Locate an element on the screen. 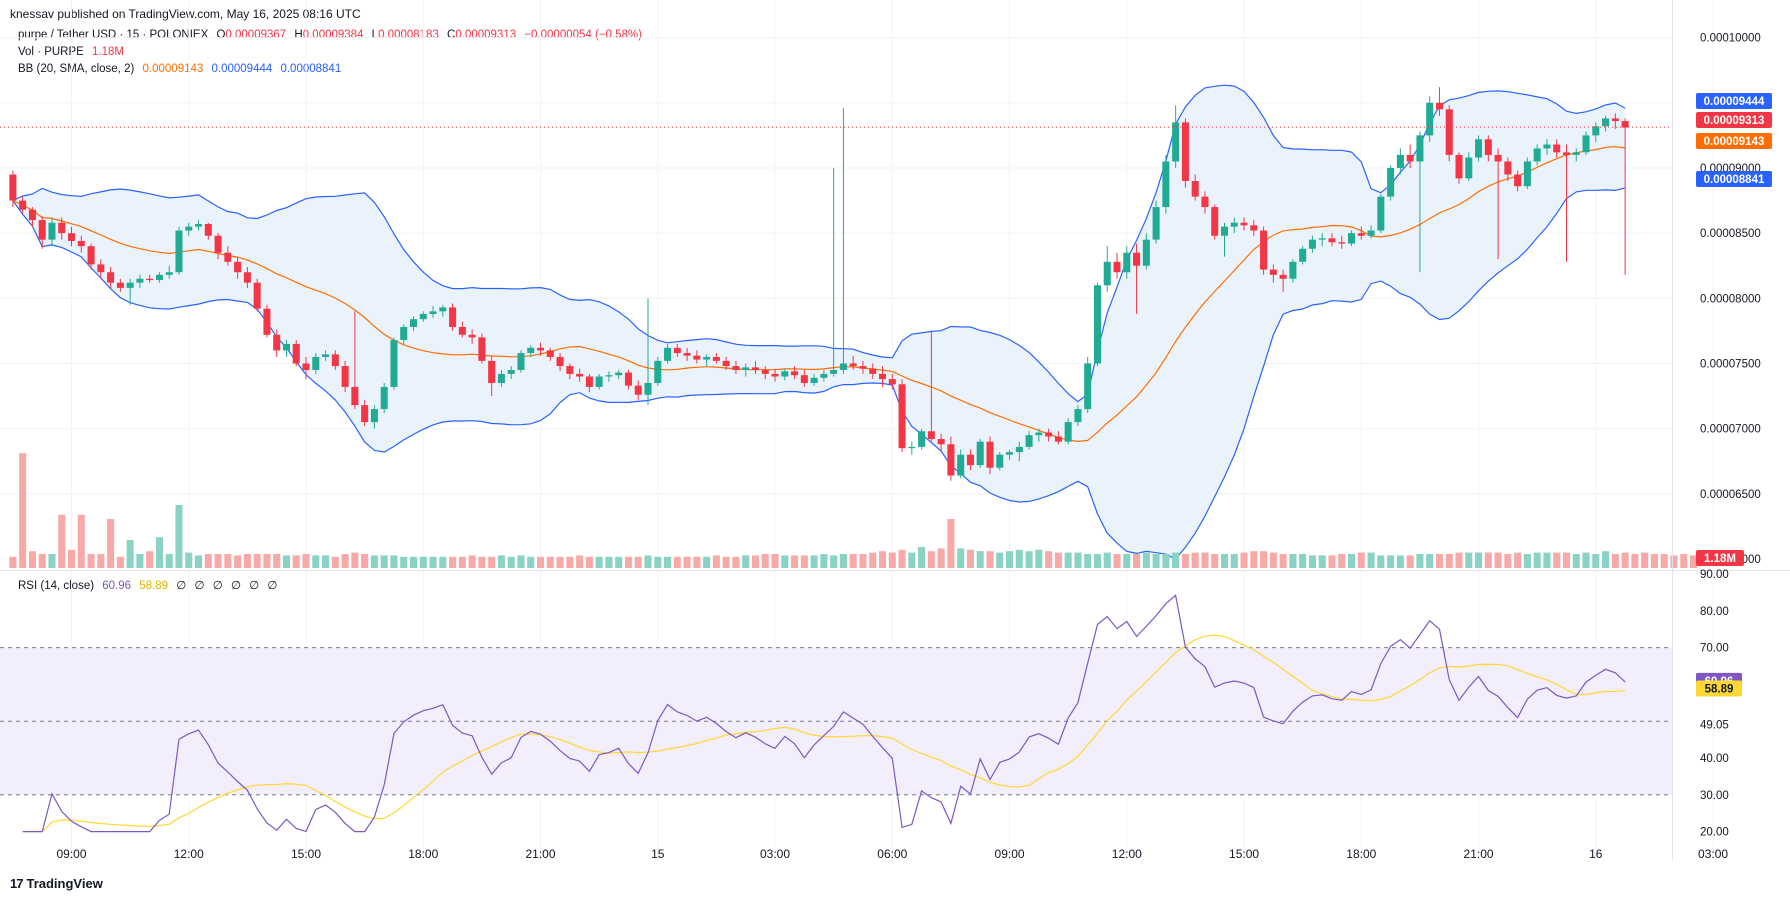  rsi-tick-label: 20.00 is located at coordinates (1714, 833).